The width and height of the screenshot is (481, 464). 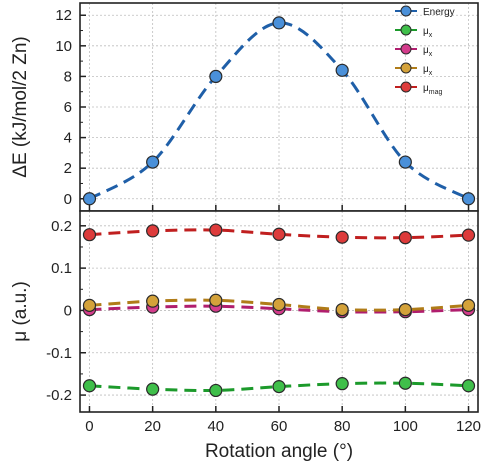 I want to click on y-tick-label: 10, so click(x=63, y=46).